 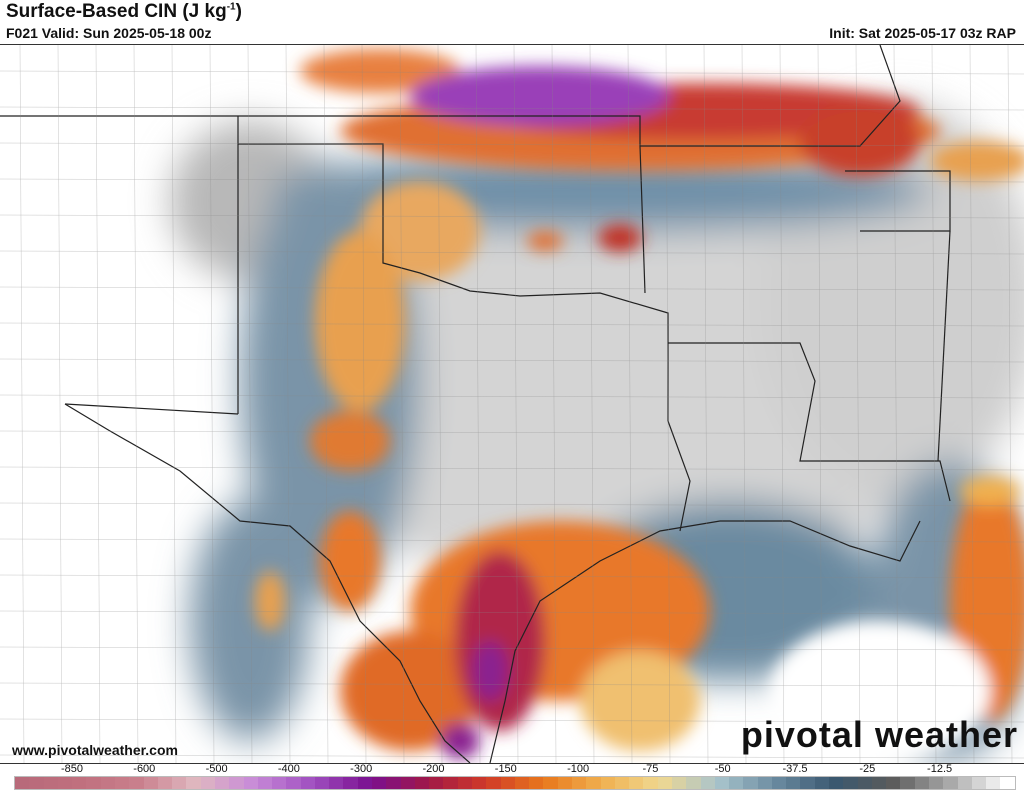 I want to click on colorbar-label: -500, so click(x=216, y=769).